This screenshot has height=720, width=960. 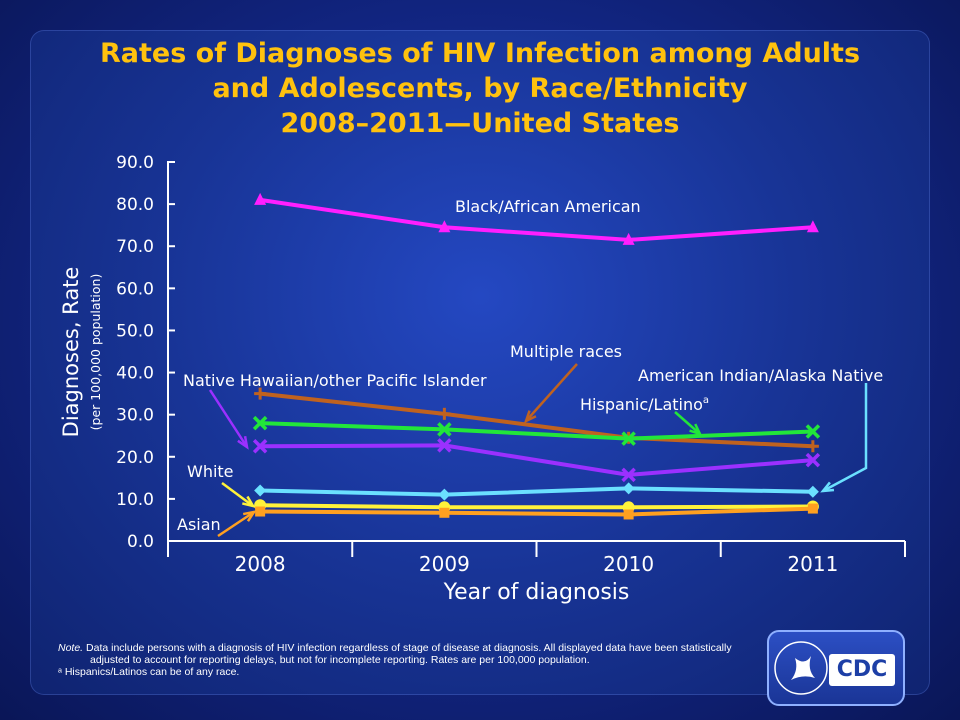 What do you see at coordinates (801, 668) in the screenshot?
I see `hhs-eagle-icon` at bounding box center [801, 668].